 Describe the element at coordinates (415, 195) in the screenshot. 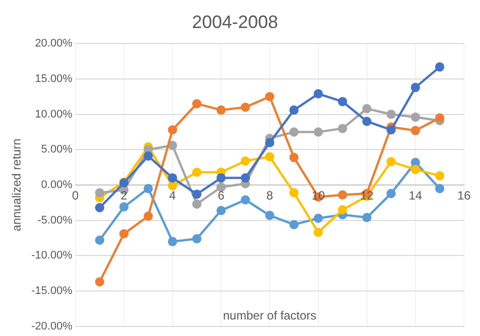

I see `x-tick-label: 14` at that location.